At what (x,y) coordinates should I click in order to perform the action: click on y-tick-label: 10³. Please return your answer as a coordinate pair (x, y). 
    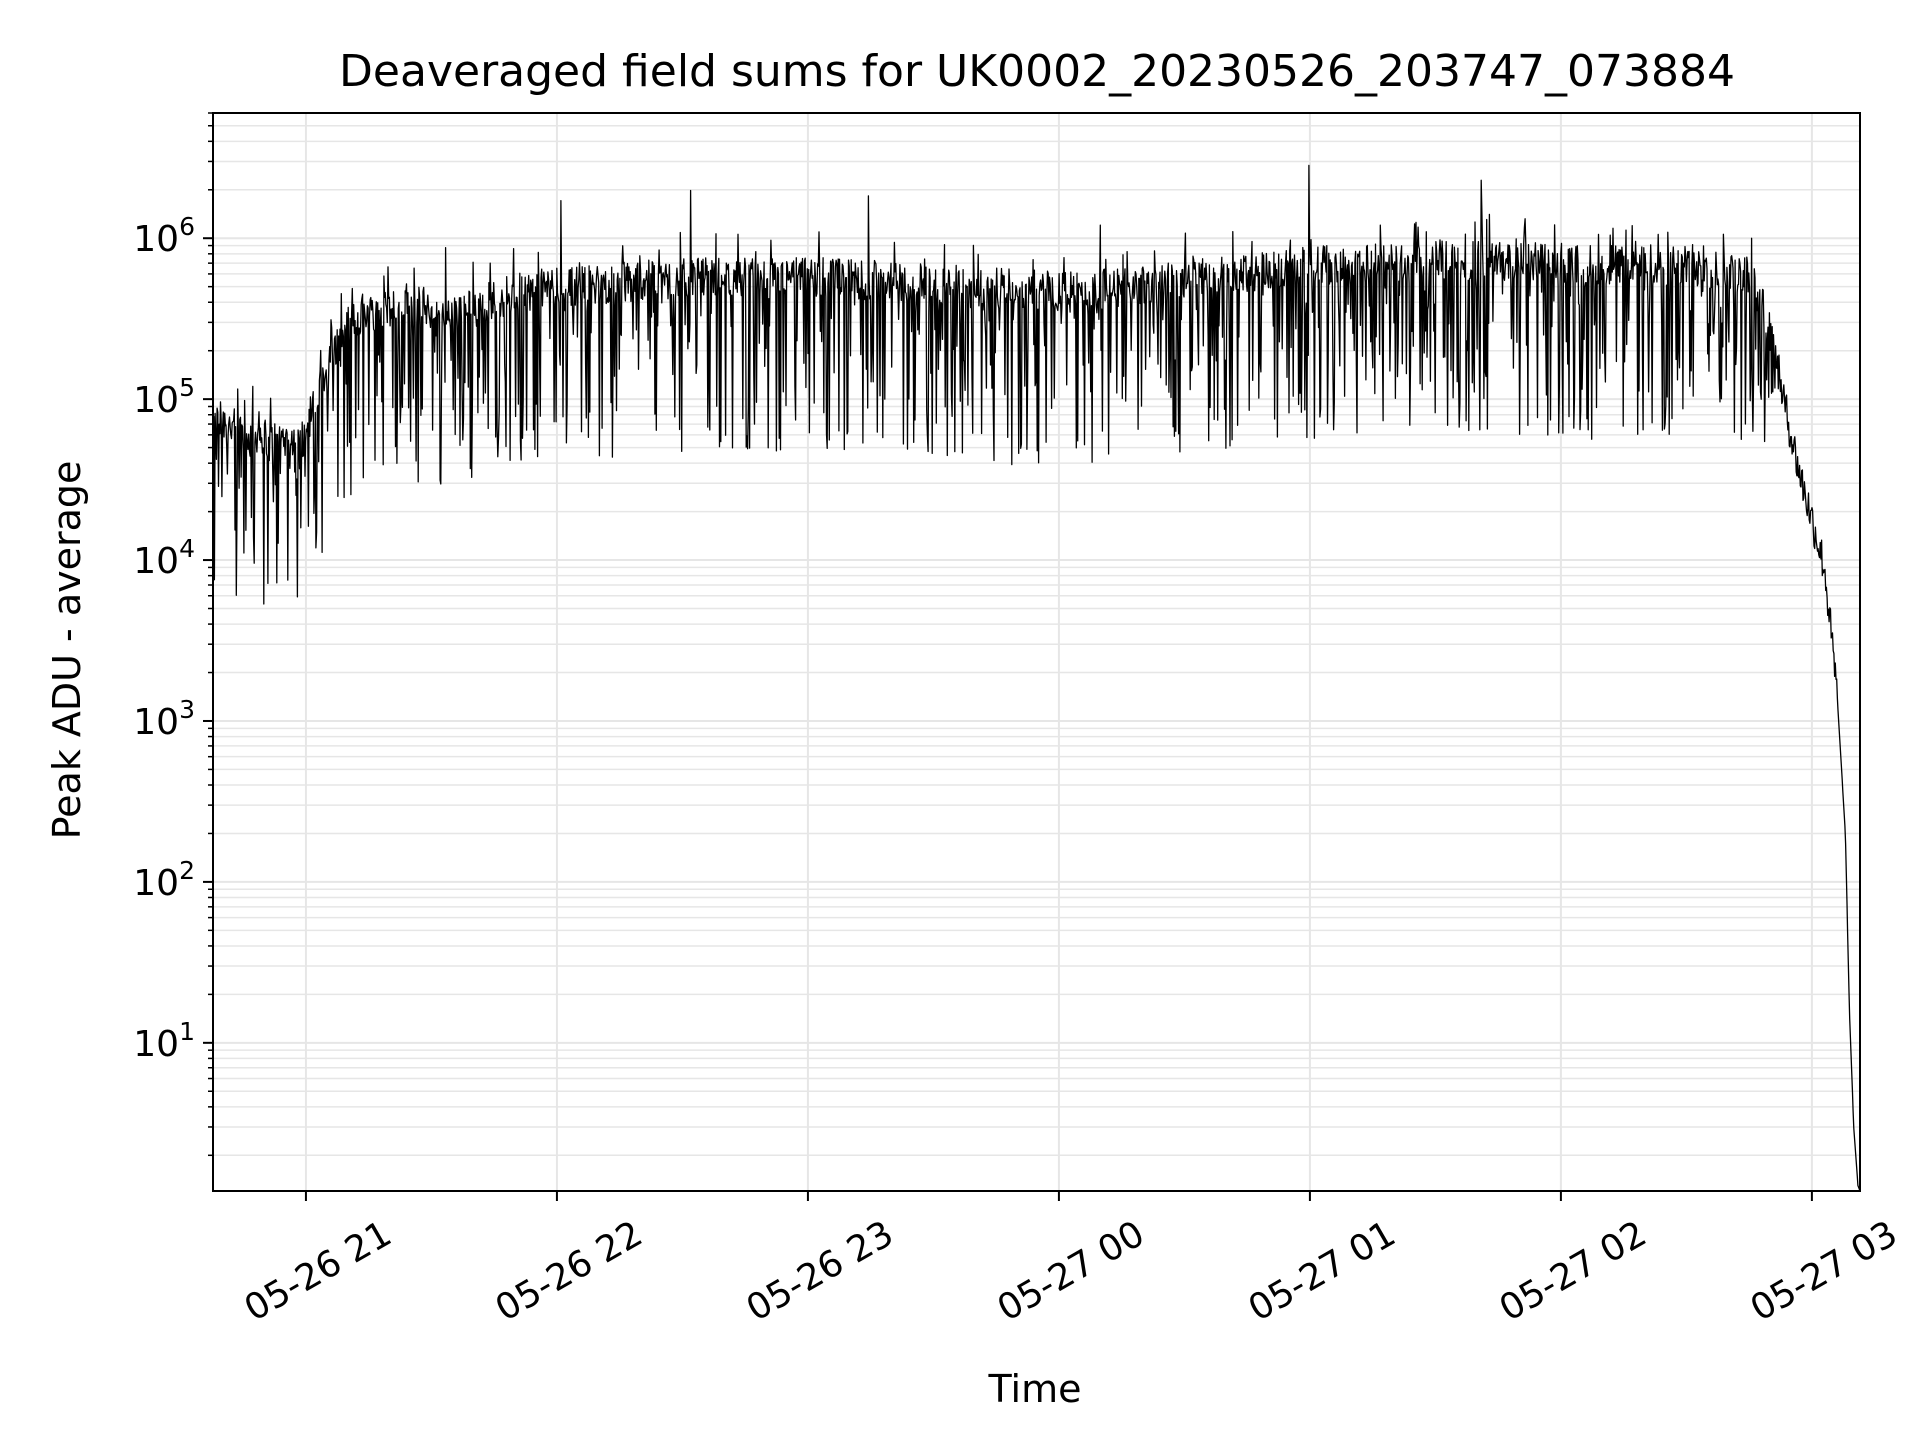
    Looking at the image, I should click on (164, 719).